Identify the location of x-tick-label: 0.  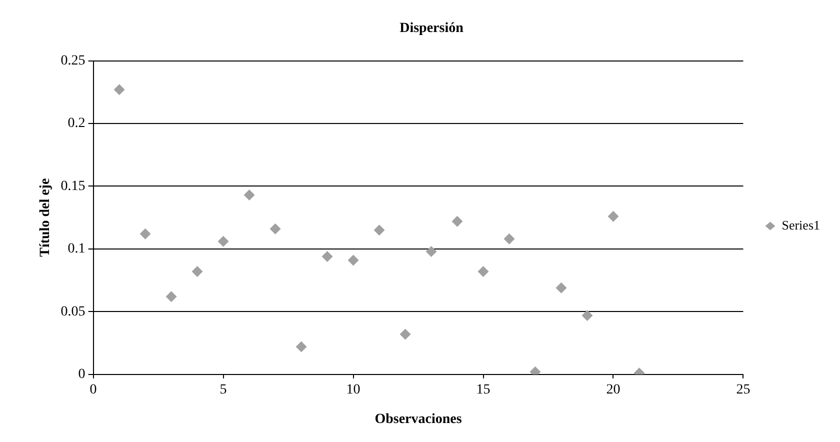
(93, 390).